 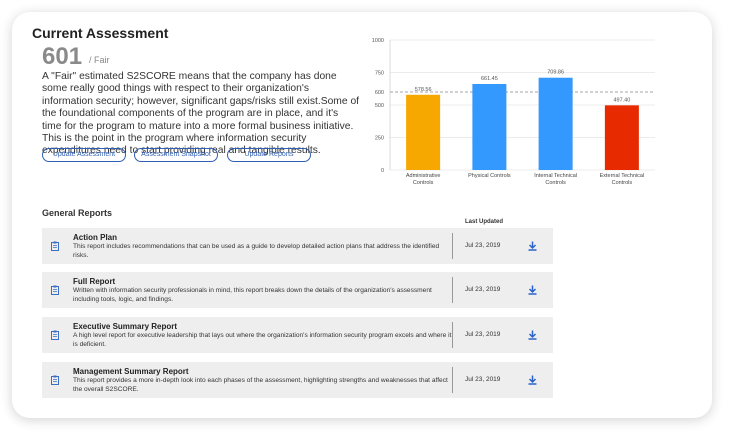 What do you see at coordinates (379, 139) in the screenshot?
I see `y-tick-label: 250` at bounding box center [379, 139].